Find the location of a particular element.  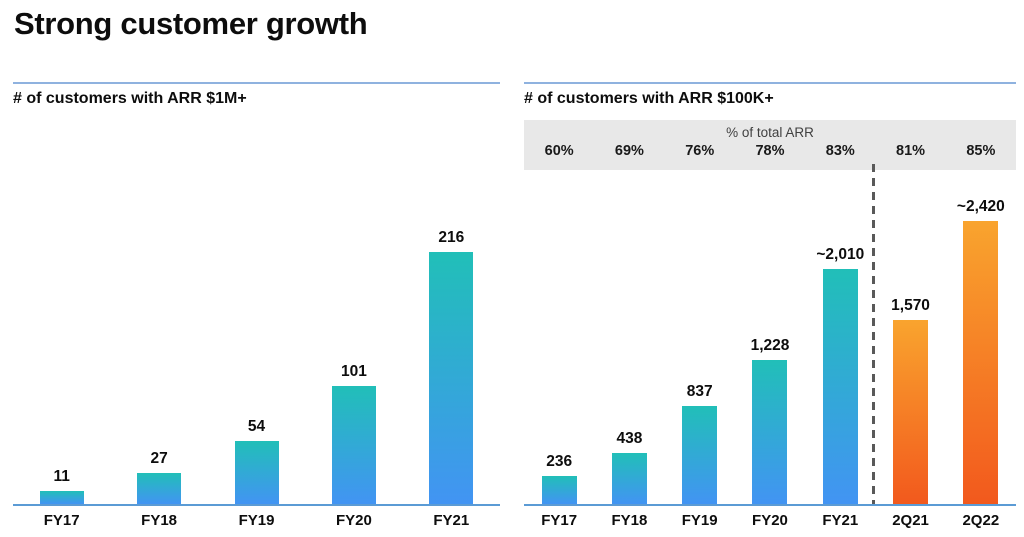

bar-slot-FY19: 837 is located at coordinates (700, 337).